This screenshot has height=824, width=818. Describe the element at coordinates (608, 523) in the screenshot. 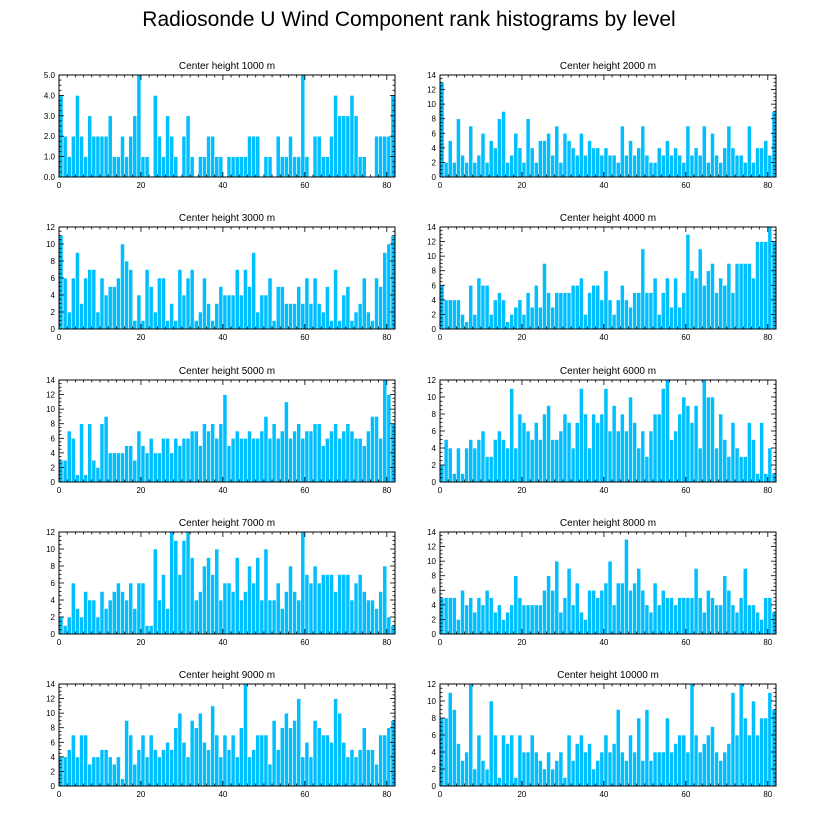

I see `panel-title: Center height 8000 m` at that location.